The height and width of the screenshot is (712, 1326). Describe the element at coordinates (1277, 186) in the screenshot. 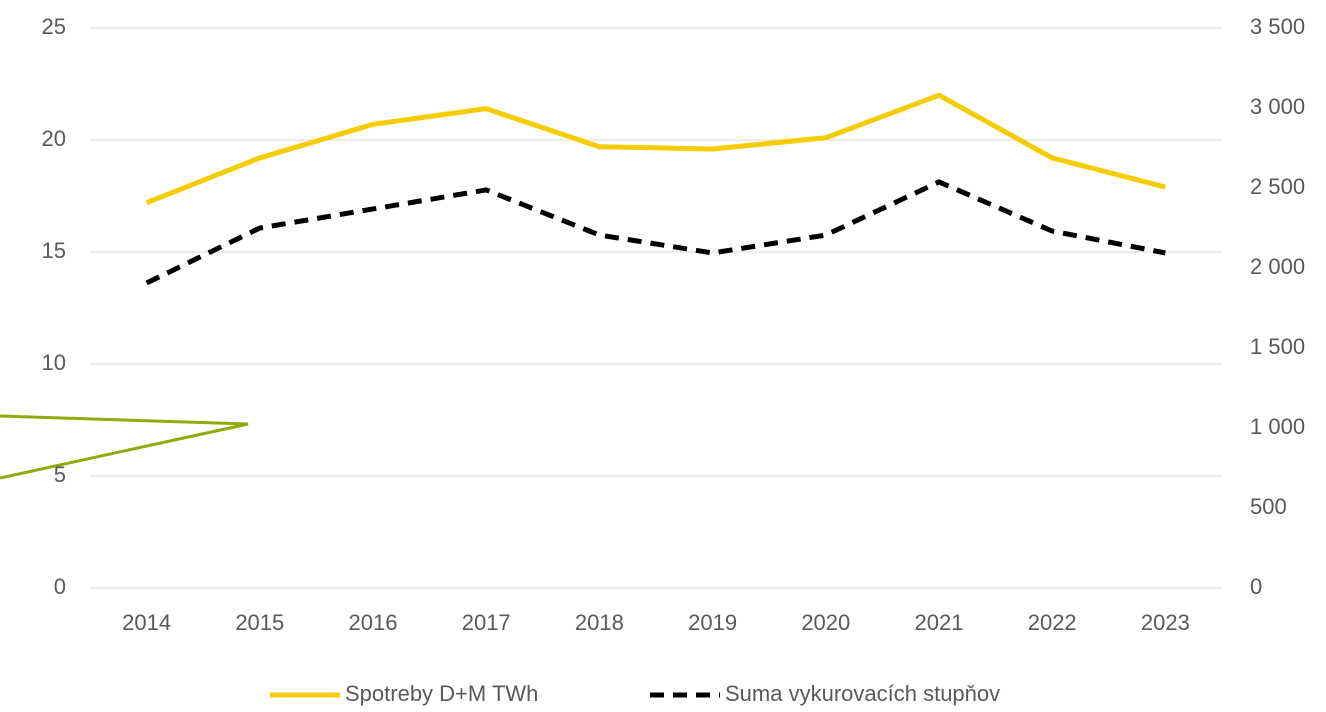

I see `y2-tick-label: 2 500` at that location.